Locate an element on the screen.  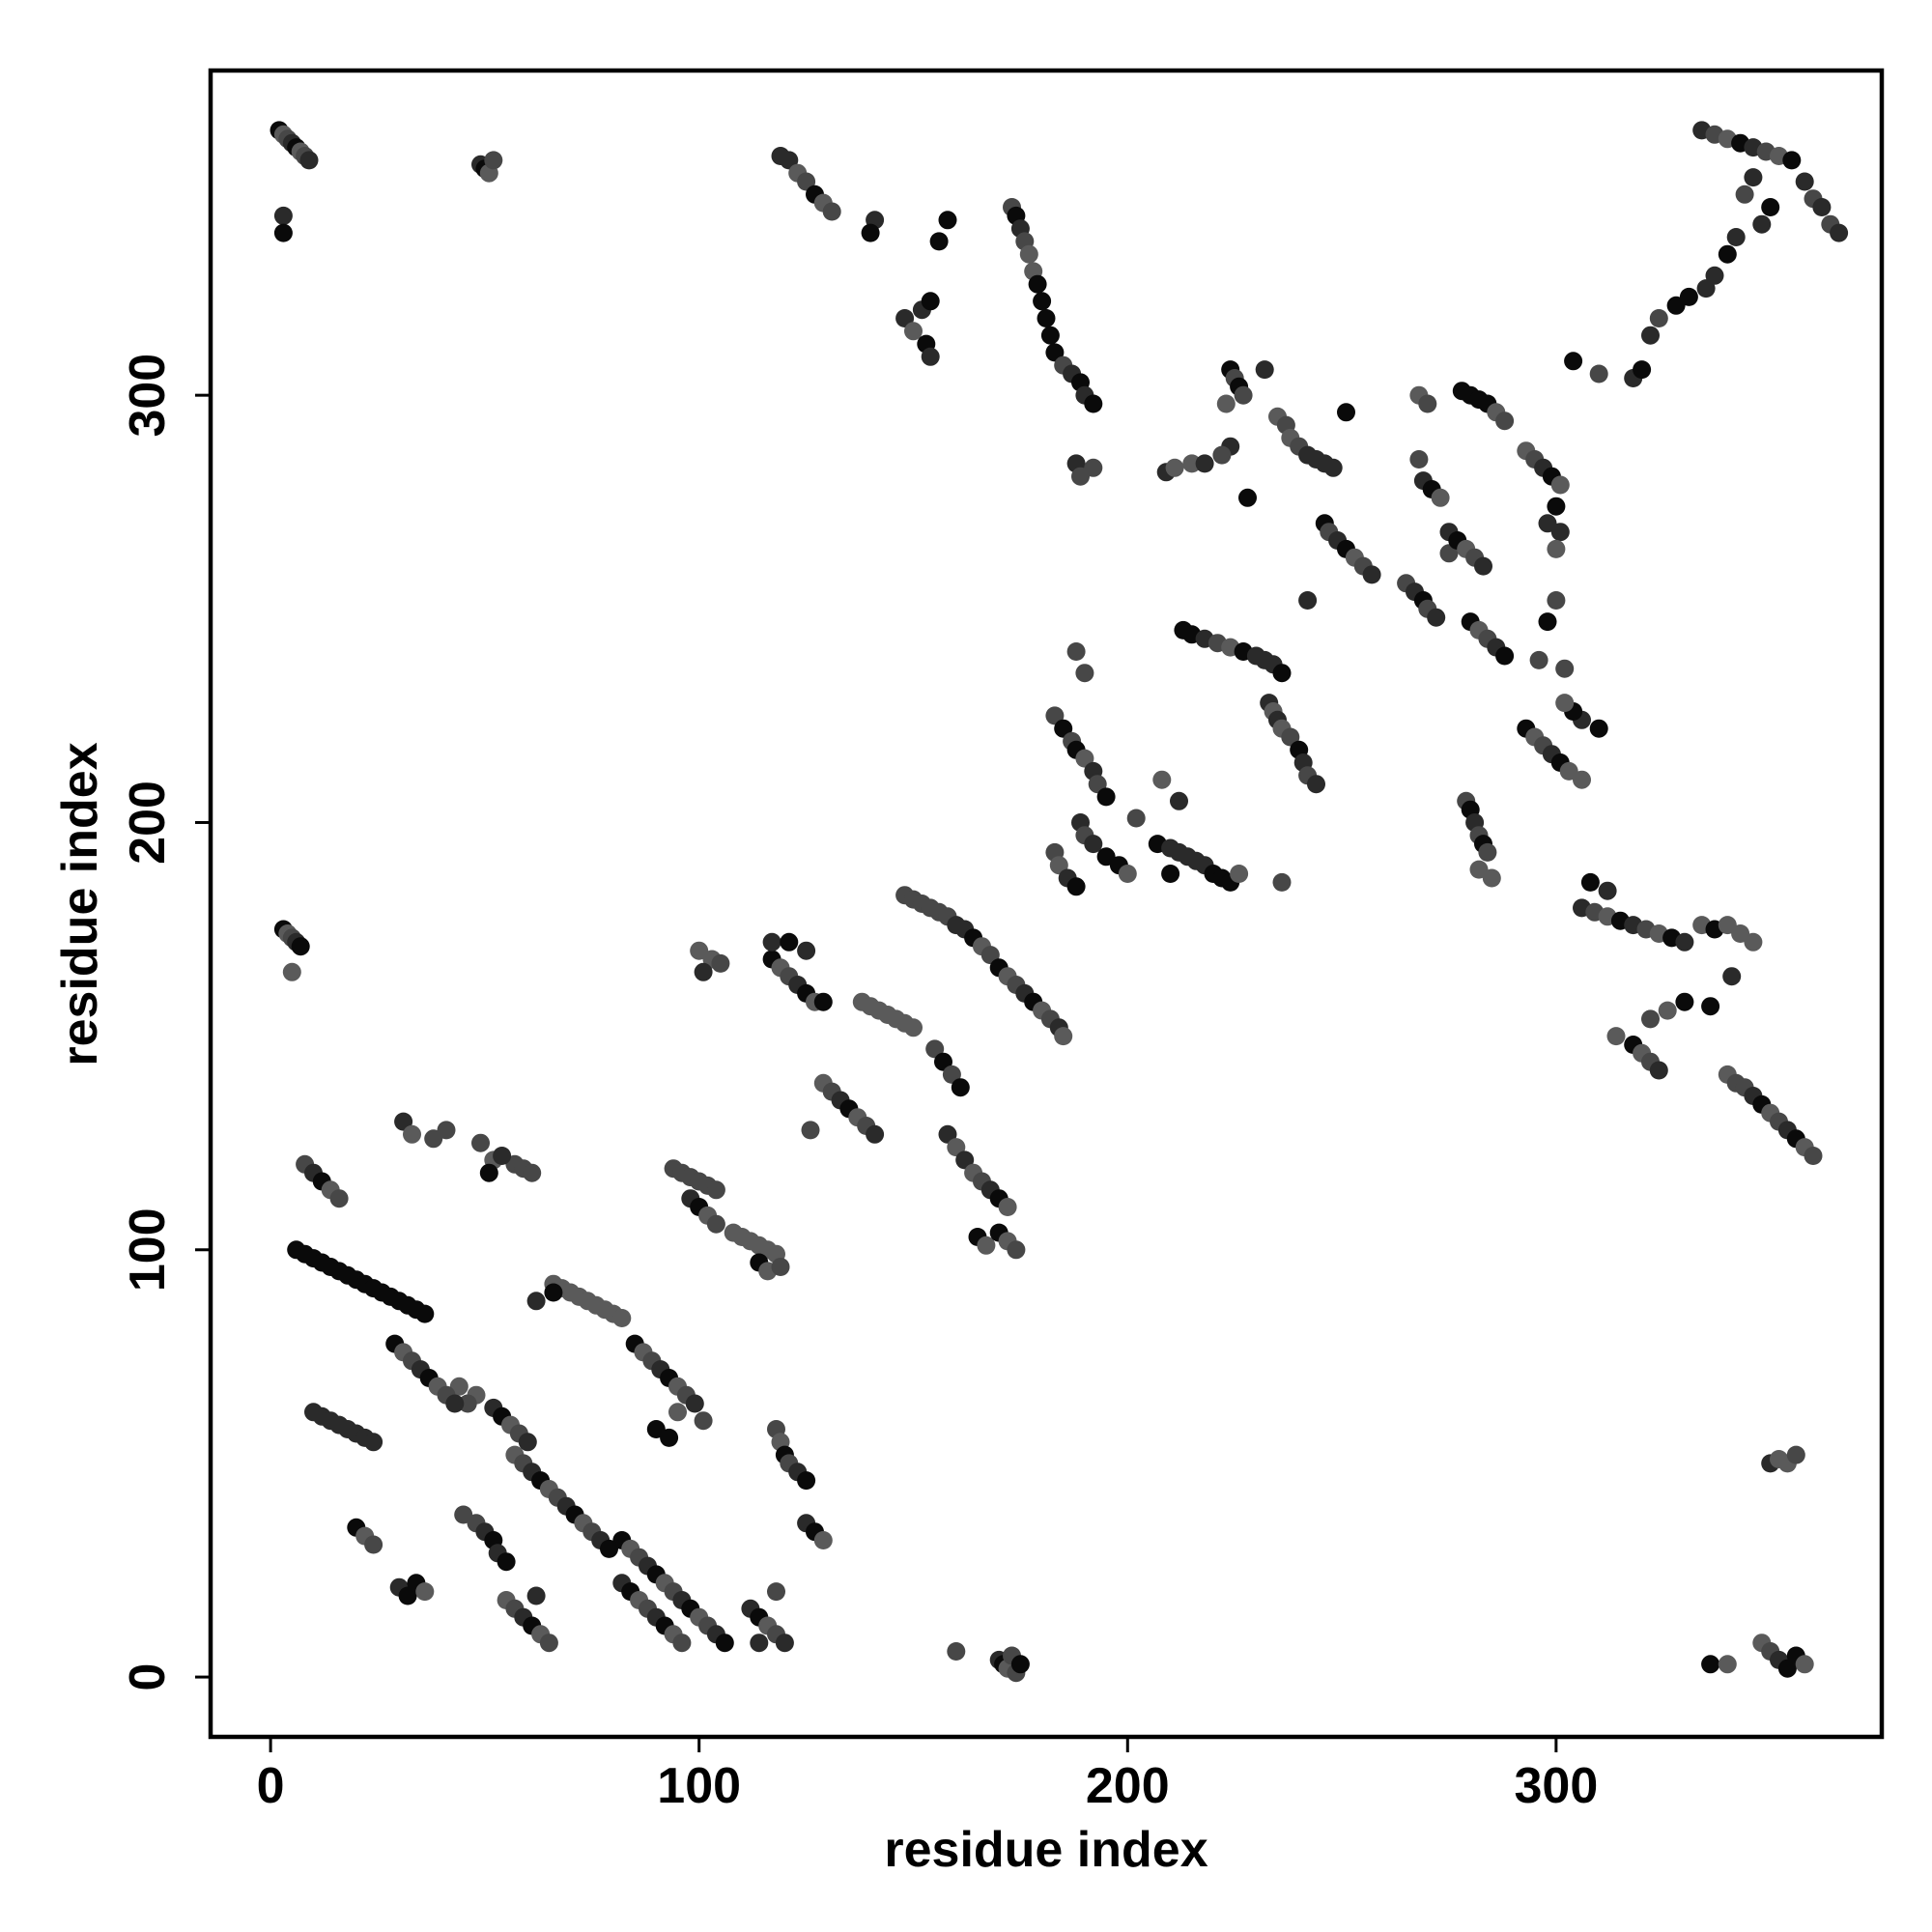
x-axis-title: residue index is located at coordinates (1046, 1850).